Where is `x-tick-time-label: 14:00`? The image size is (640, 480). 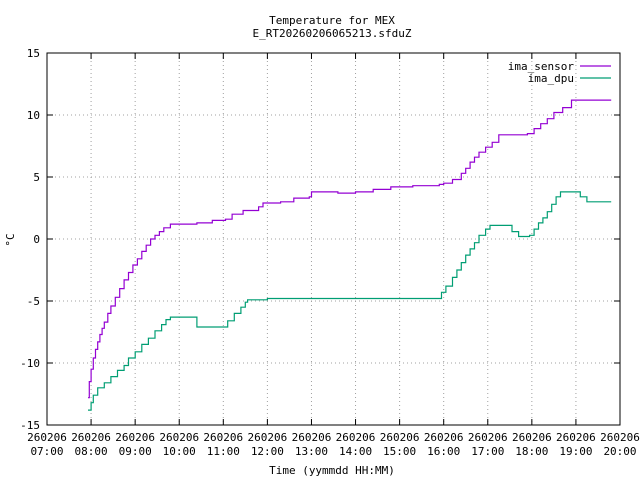
x-tick-time-label: 14:00 is located at coordinates (355, 451).